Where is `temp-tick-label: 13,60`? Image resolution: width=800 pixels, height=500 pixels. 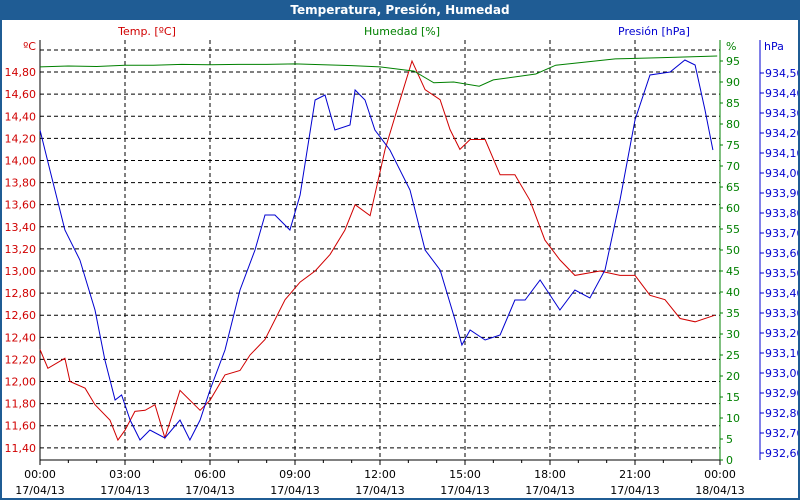 temp-tick-label: 13,60 is located at coordinates (21, 205).